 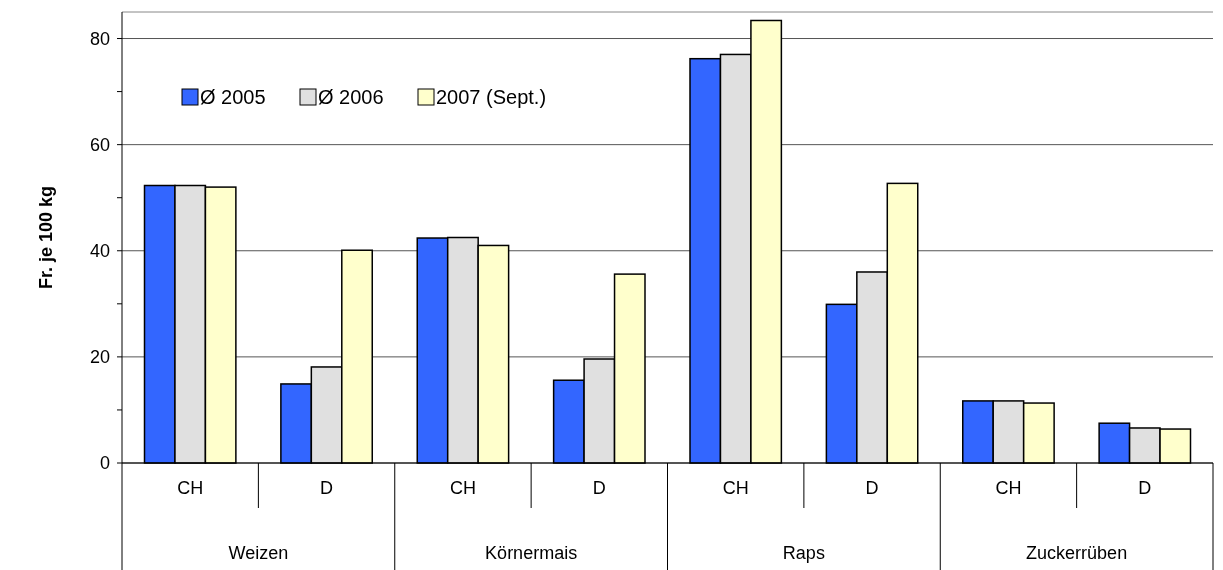 What do you see at coordinates (531, 553) in the screenshot?
I see `text: Körnermais` at bounding box center [531, 553].